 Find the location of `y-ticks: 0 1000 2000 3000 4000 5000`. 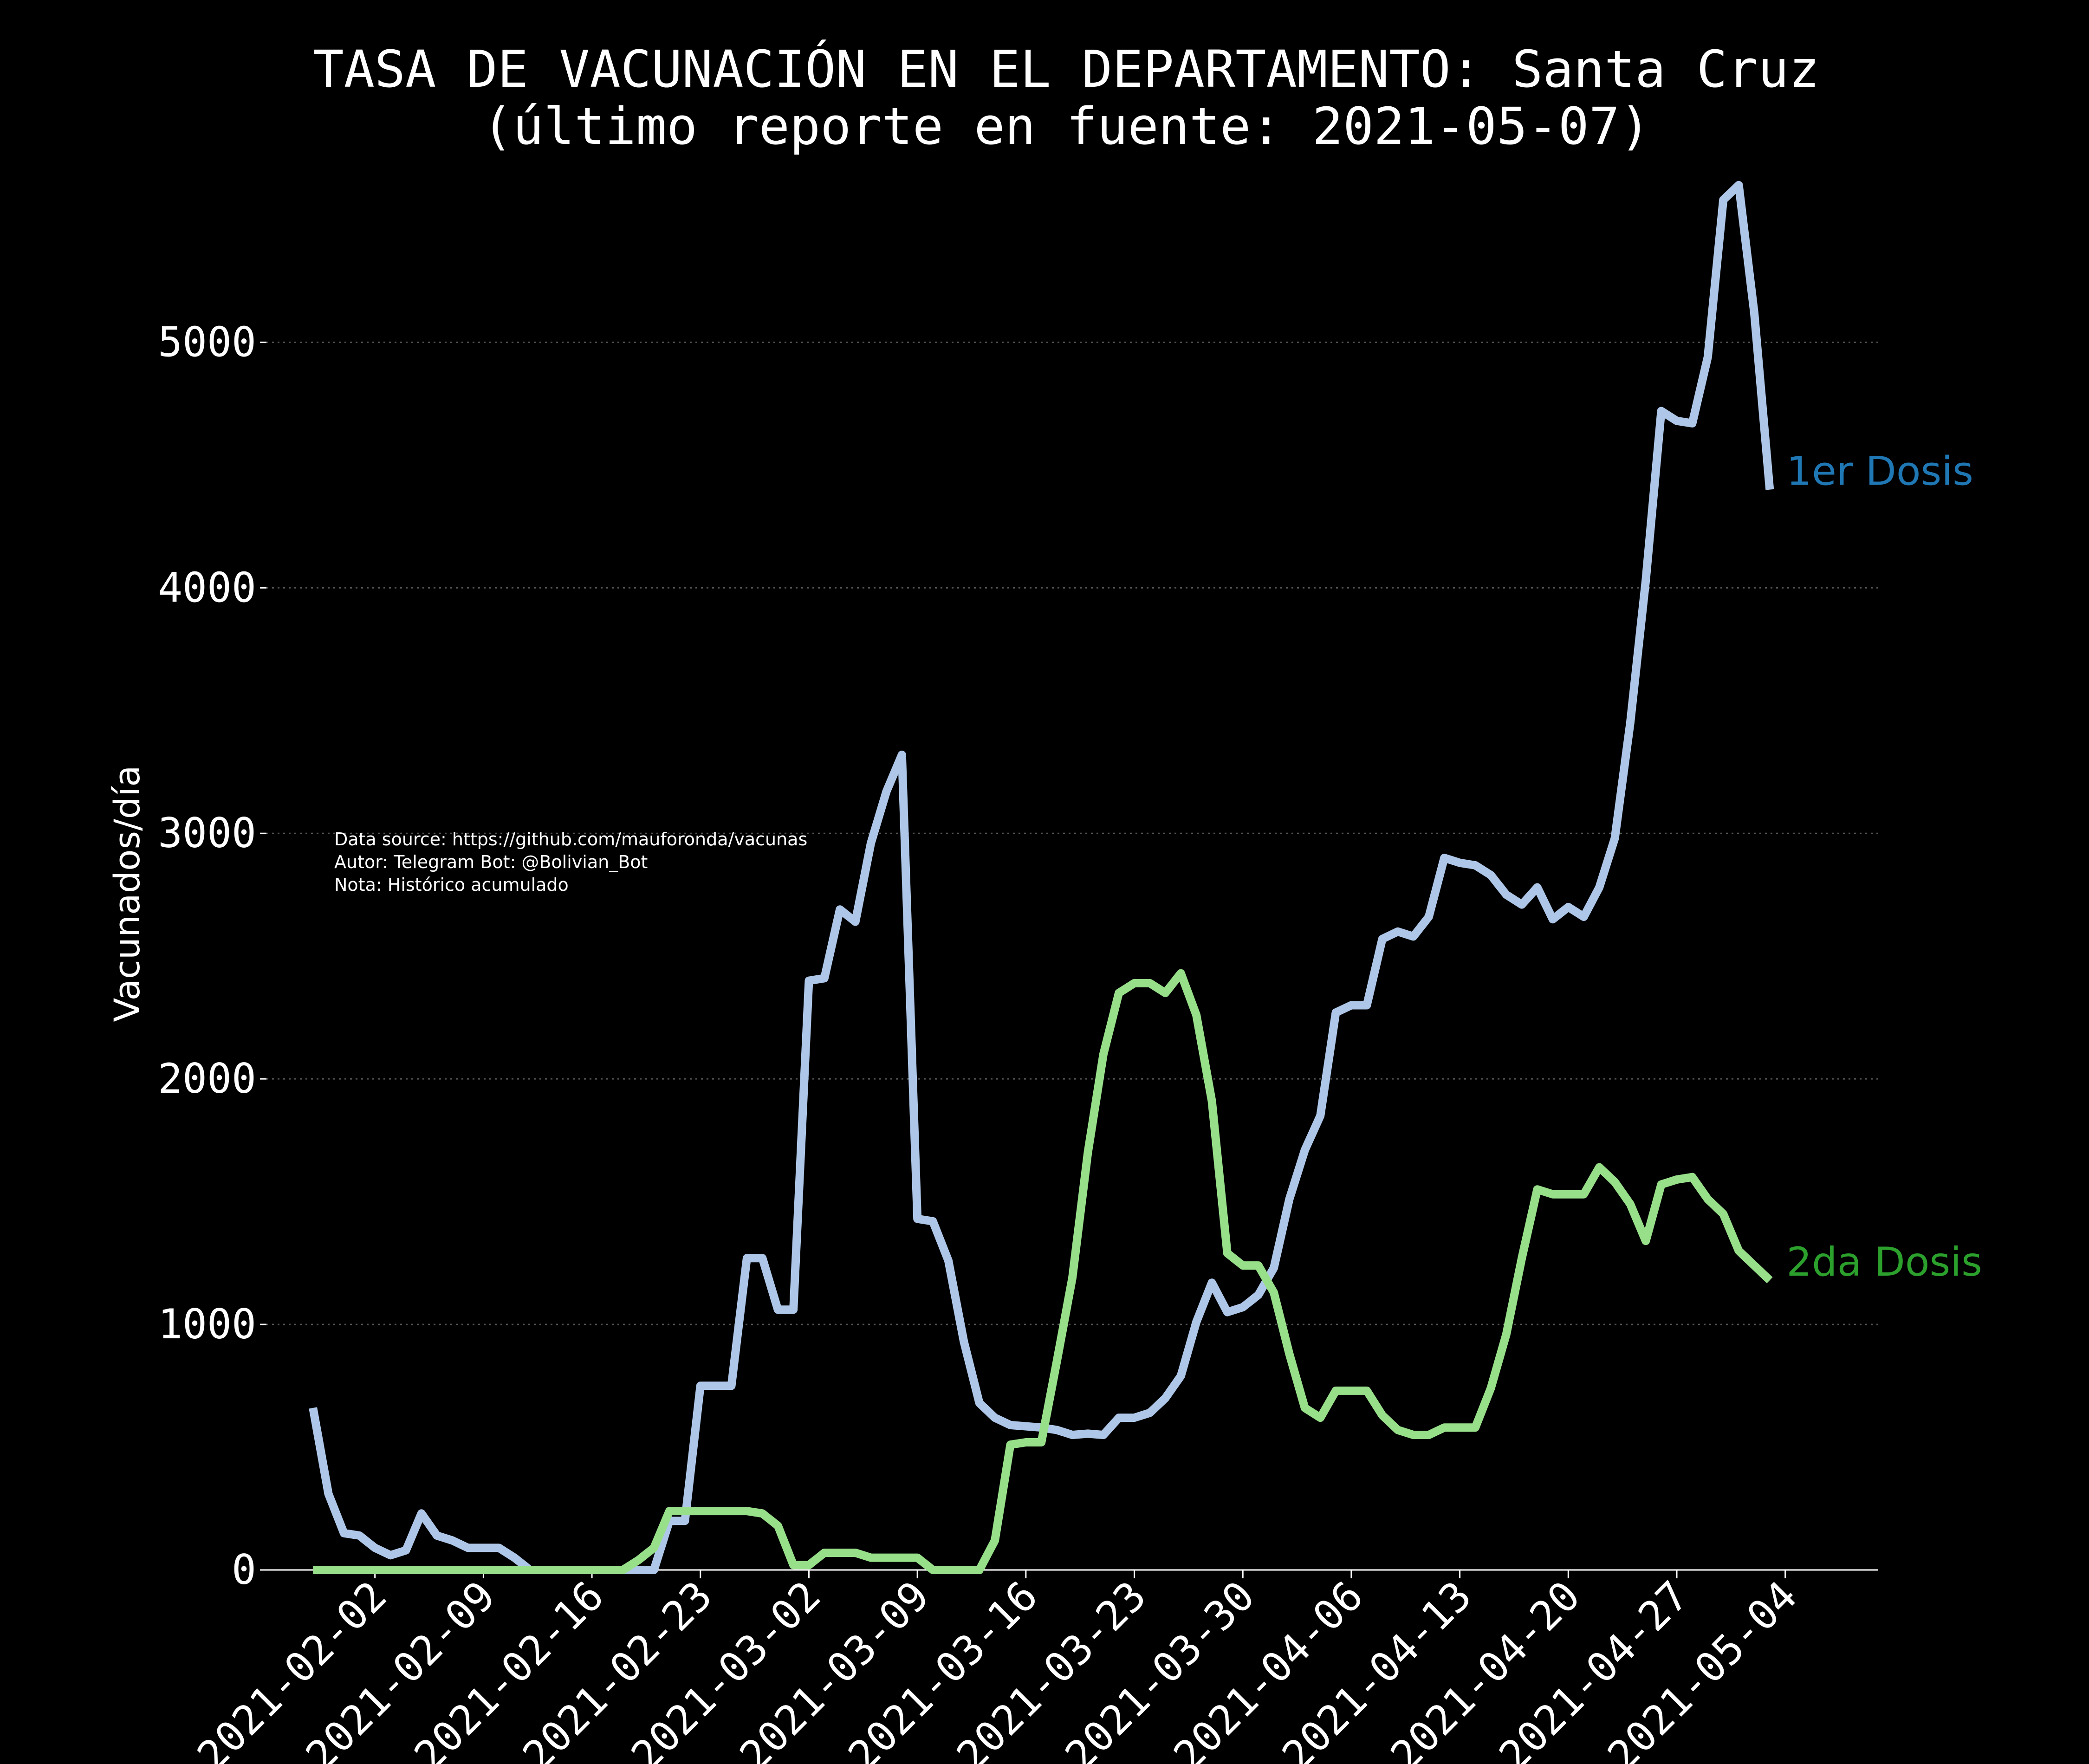

y-ticks: 0 1000 2000 3000 4000 5000 is located at coordinates (212, 956).